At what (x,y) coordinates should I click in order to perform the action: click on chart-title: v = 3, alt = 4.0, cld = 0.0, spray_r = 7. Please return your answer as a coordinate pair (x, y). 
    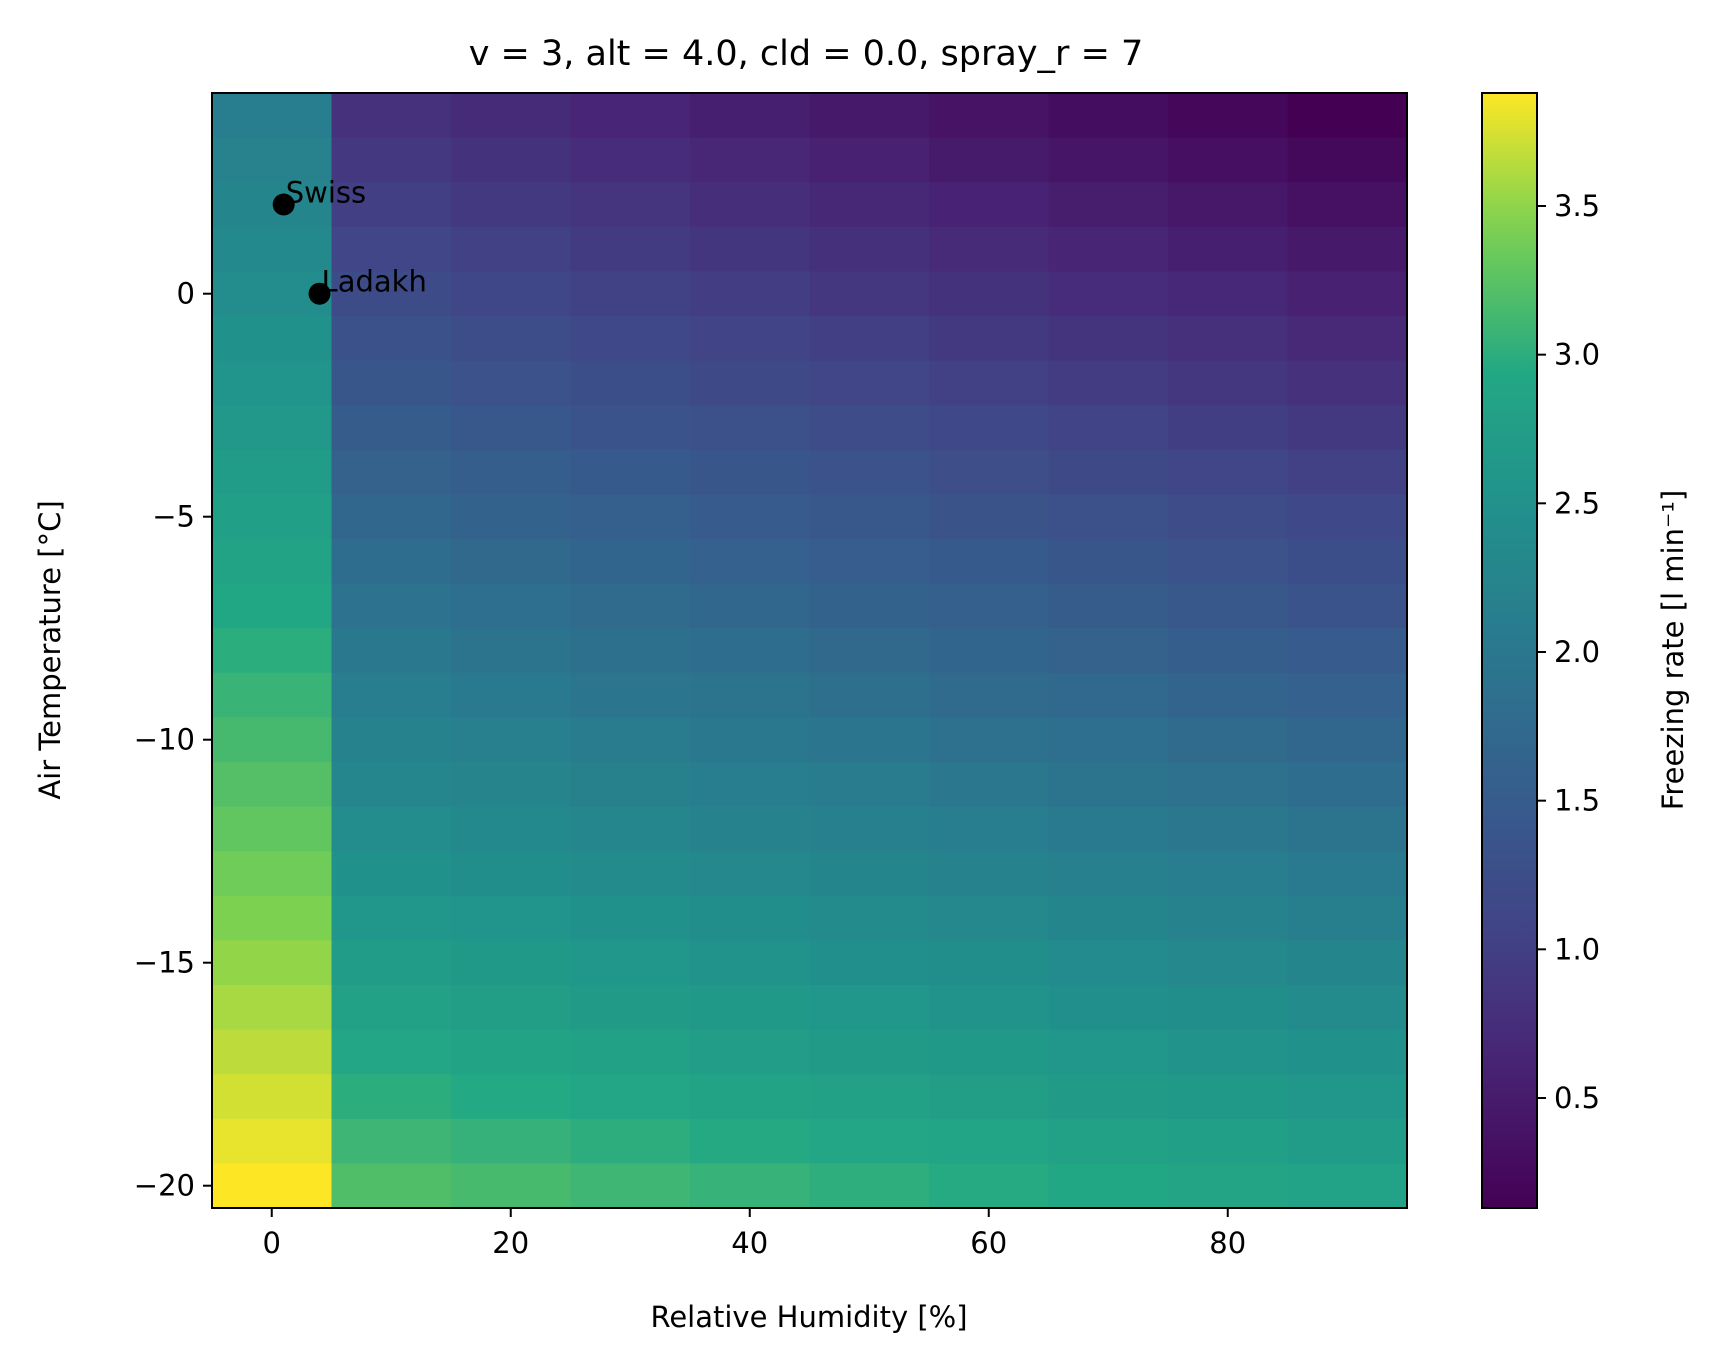
    Looking at the image, I should click on (806, 54).